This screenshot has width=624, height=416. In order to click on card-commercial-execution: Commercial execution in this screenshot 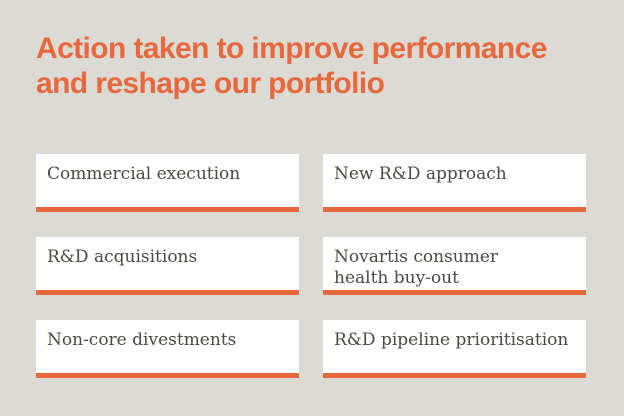, I will do `click(167, 183)`.